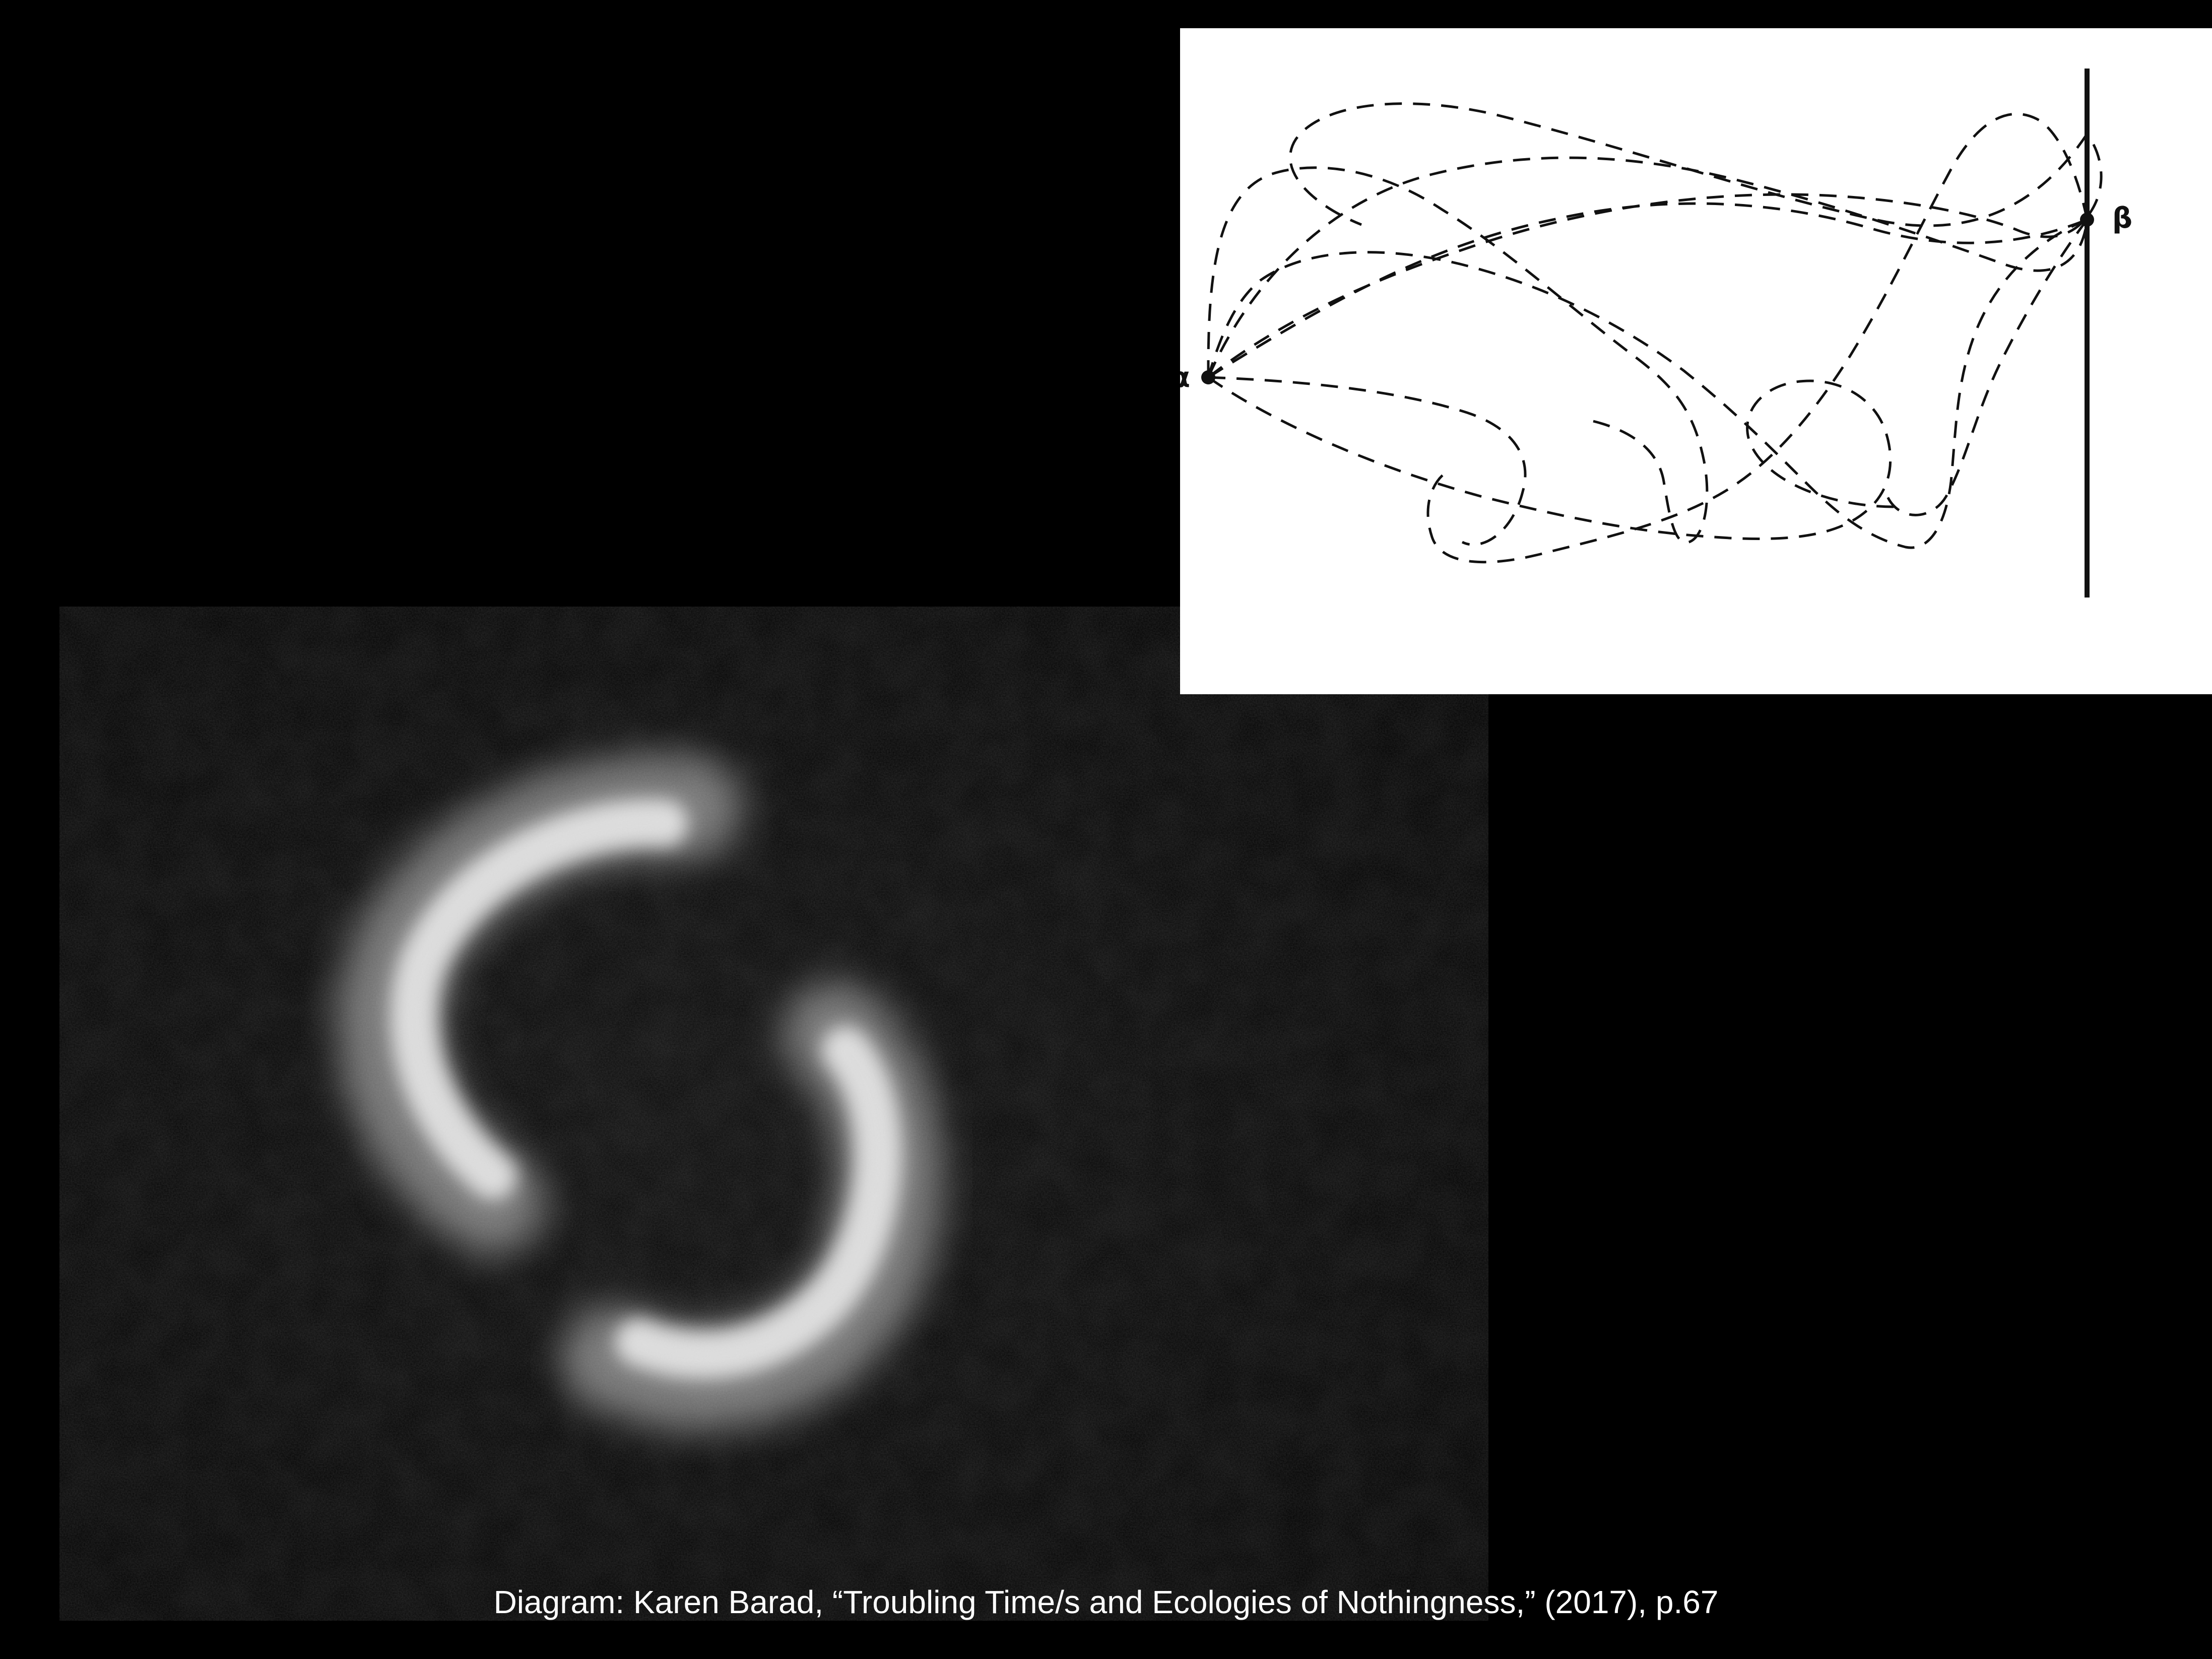  I want to click on point-beta-label: β, so click(2122, 218).